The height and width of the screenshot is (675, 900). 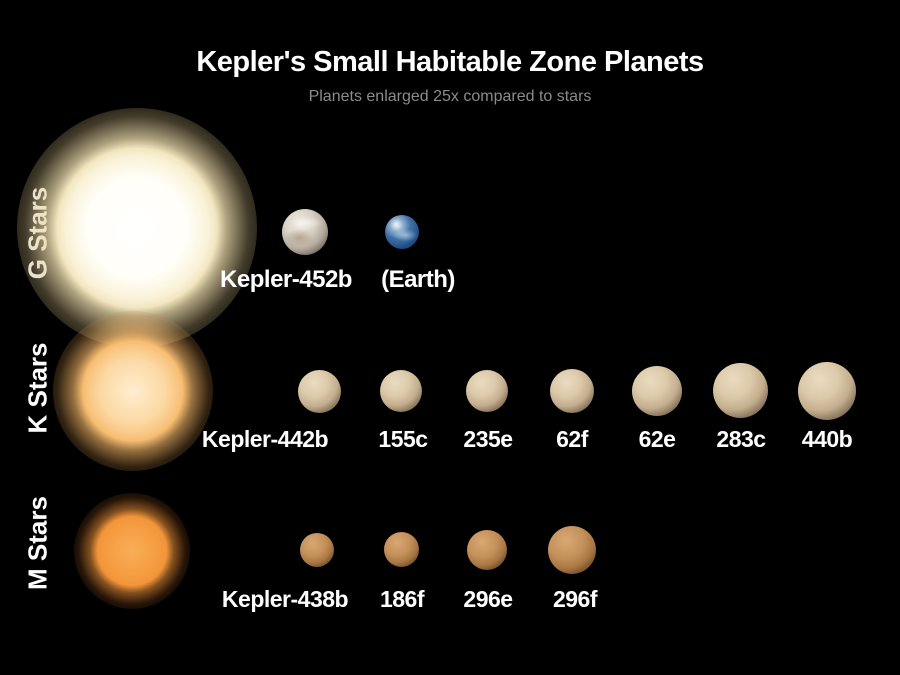 I want to click on planet-kepler-438b, so click(x=317, y=550).